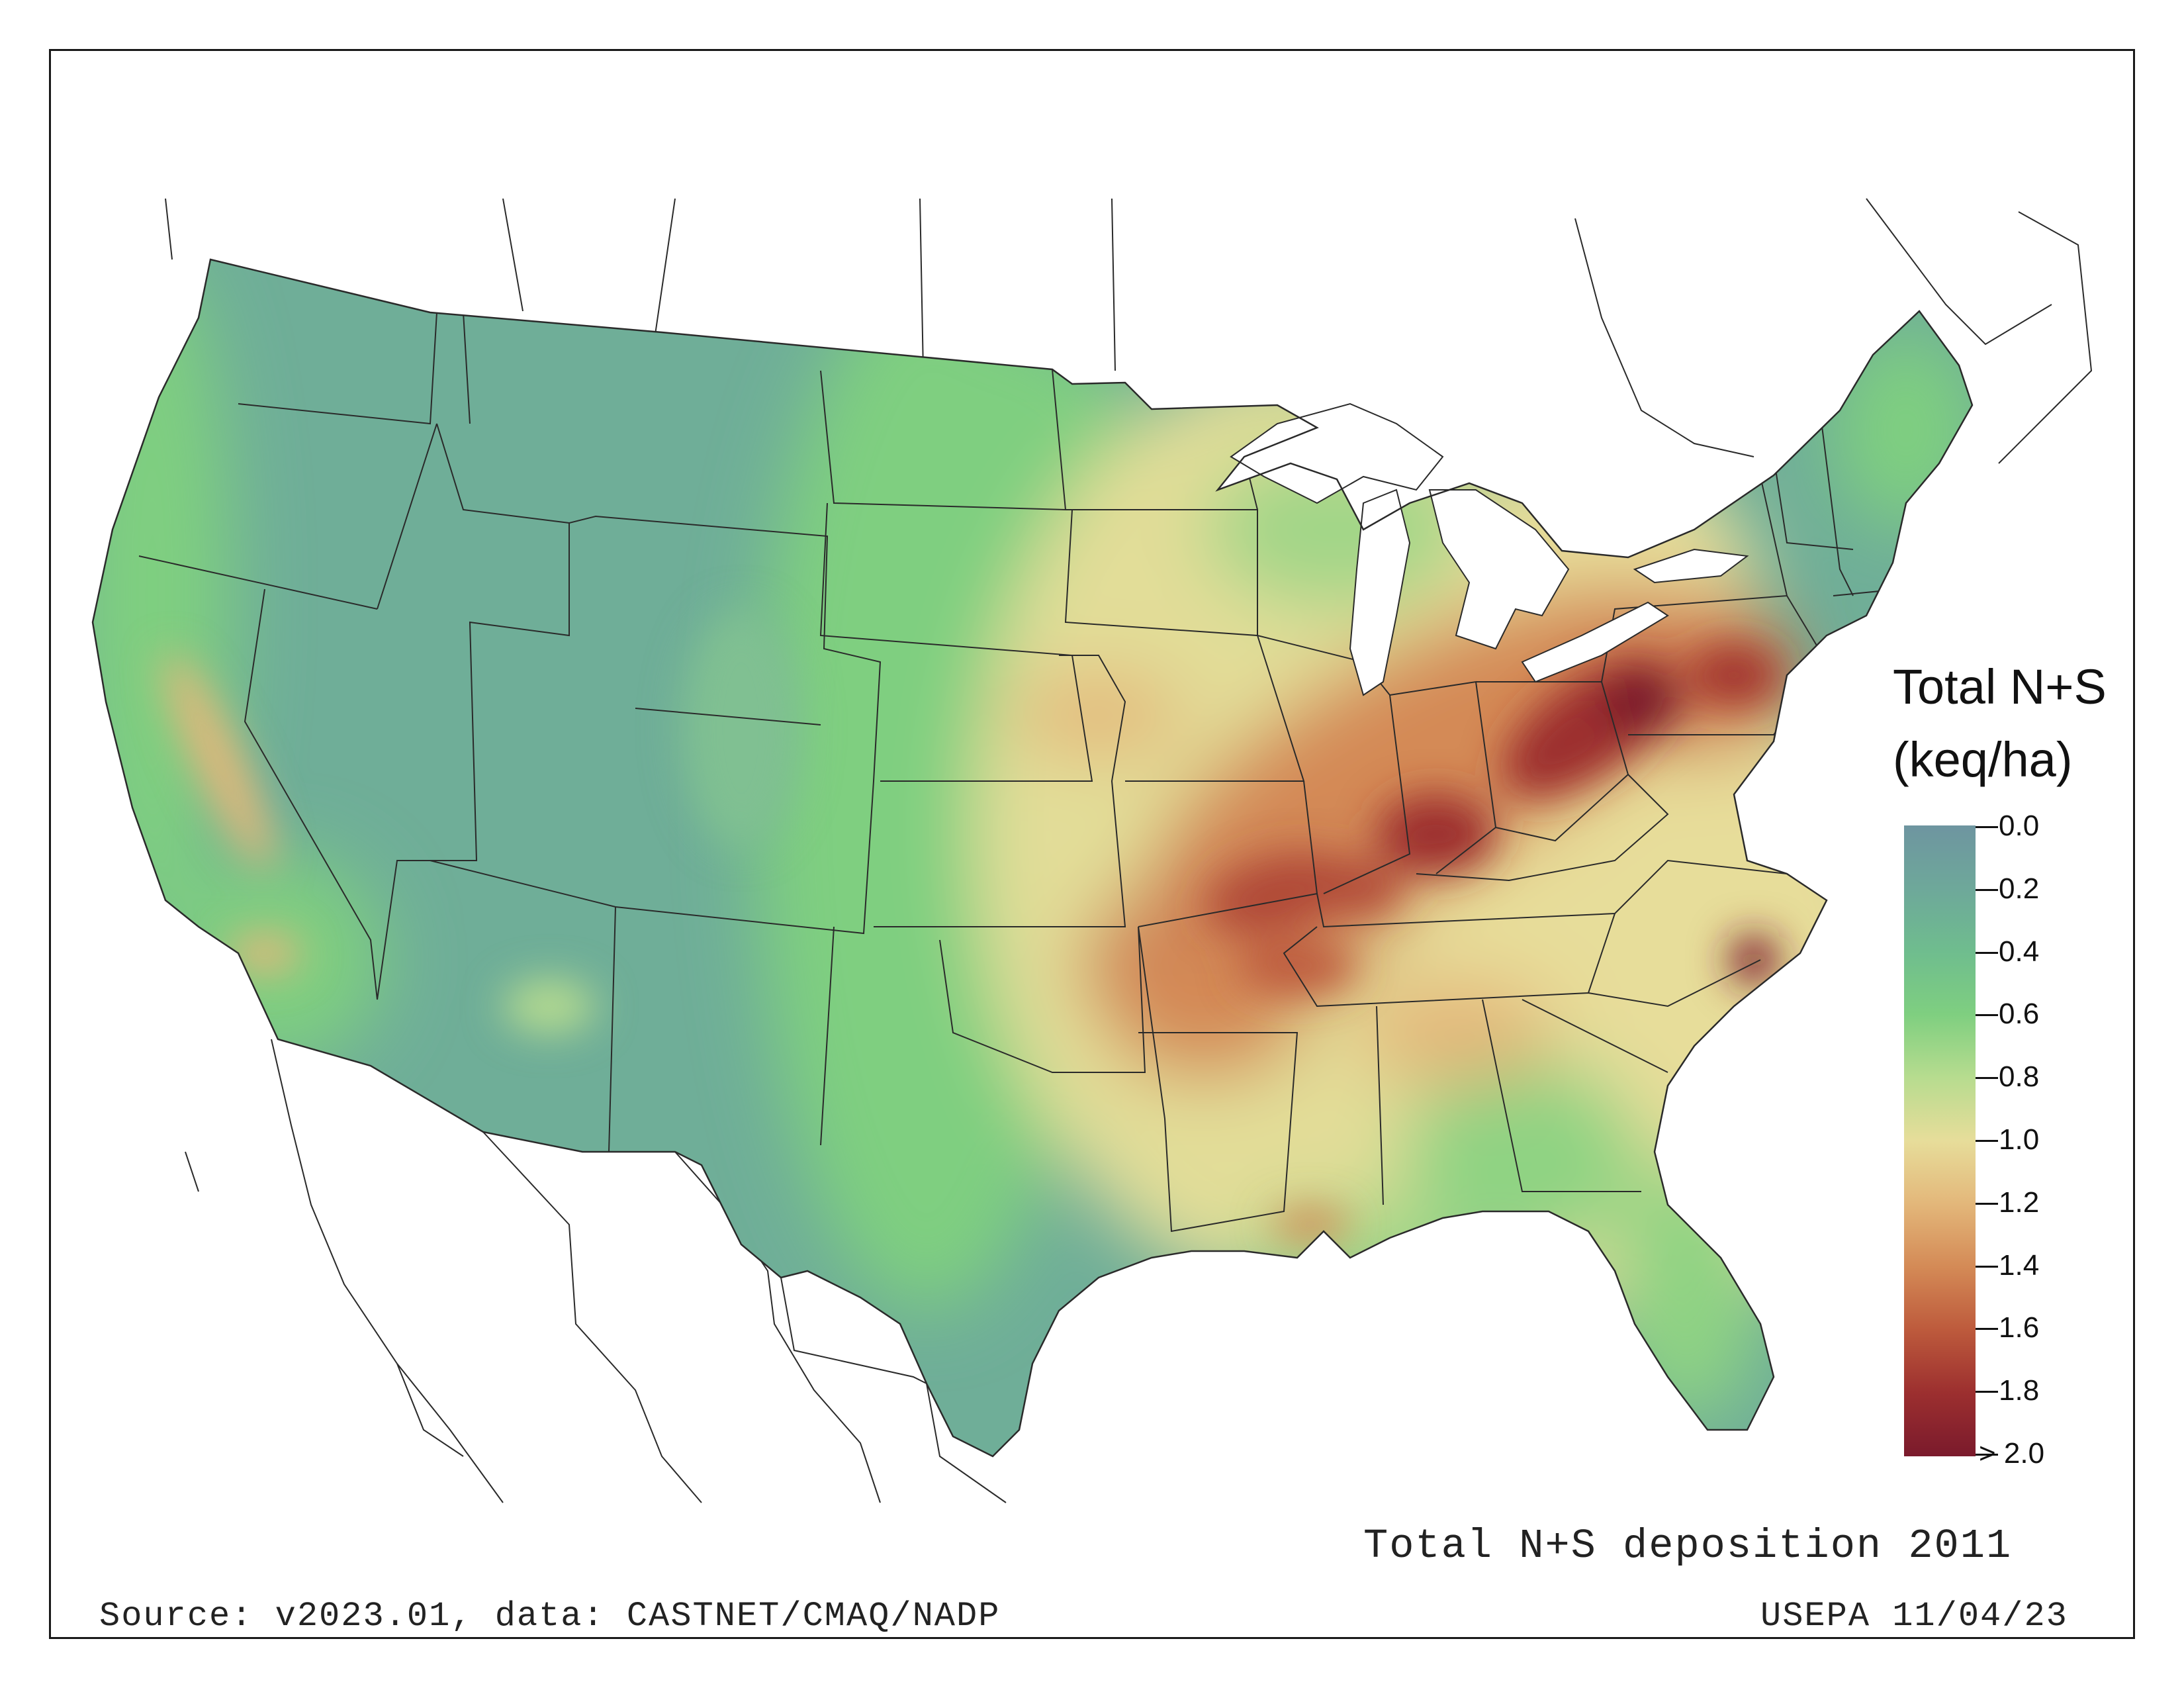 The image size is (2184, 1688). I want to click on legend-title-line2: (keq/ha), so click(1983, 759).